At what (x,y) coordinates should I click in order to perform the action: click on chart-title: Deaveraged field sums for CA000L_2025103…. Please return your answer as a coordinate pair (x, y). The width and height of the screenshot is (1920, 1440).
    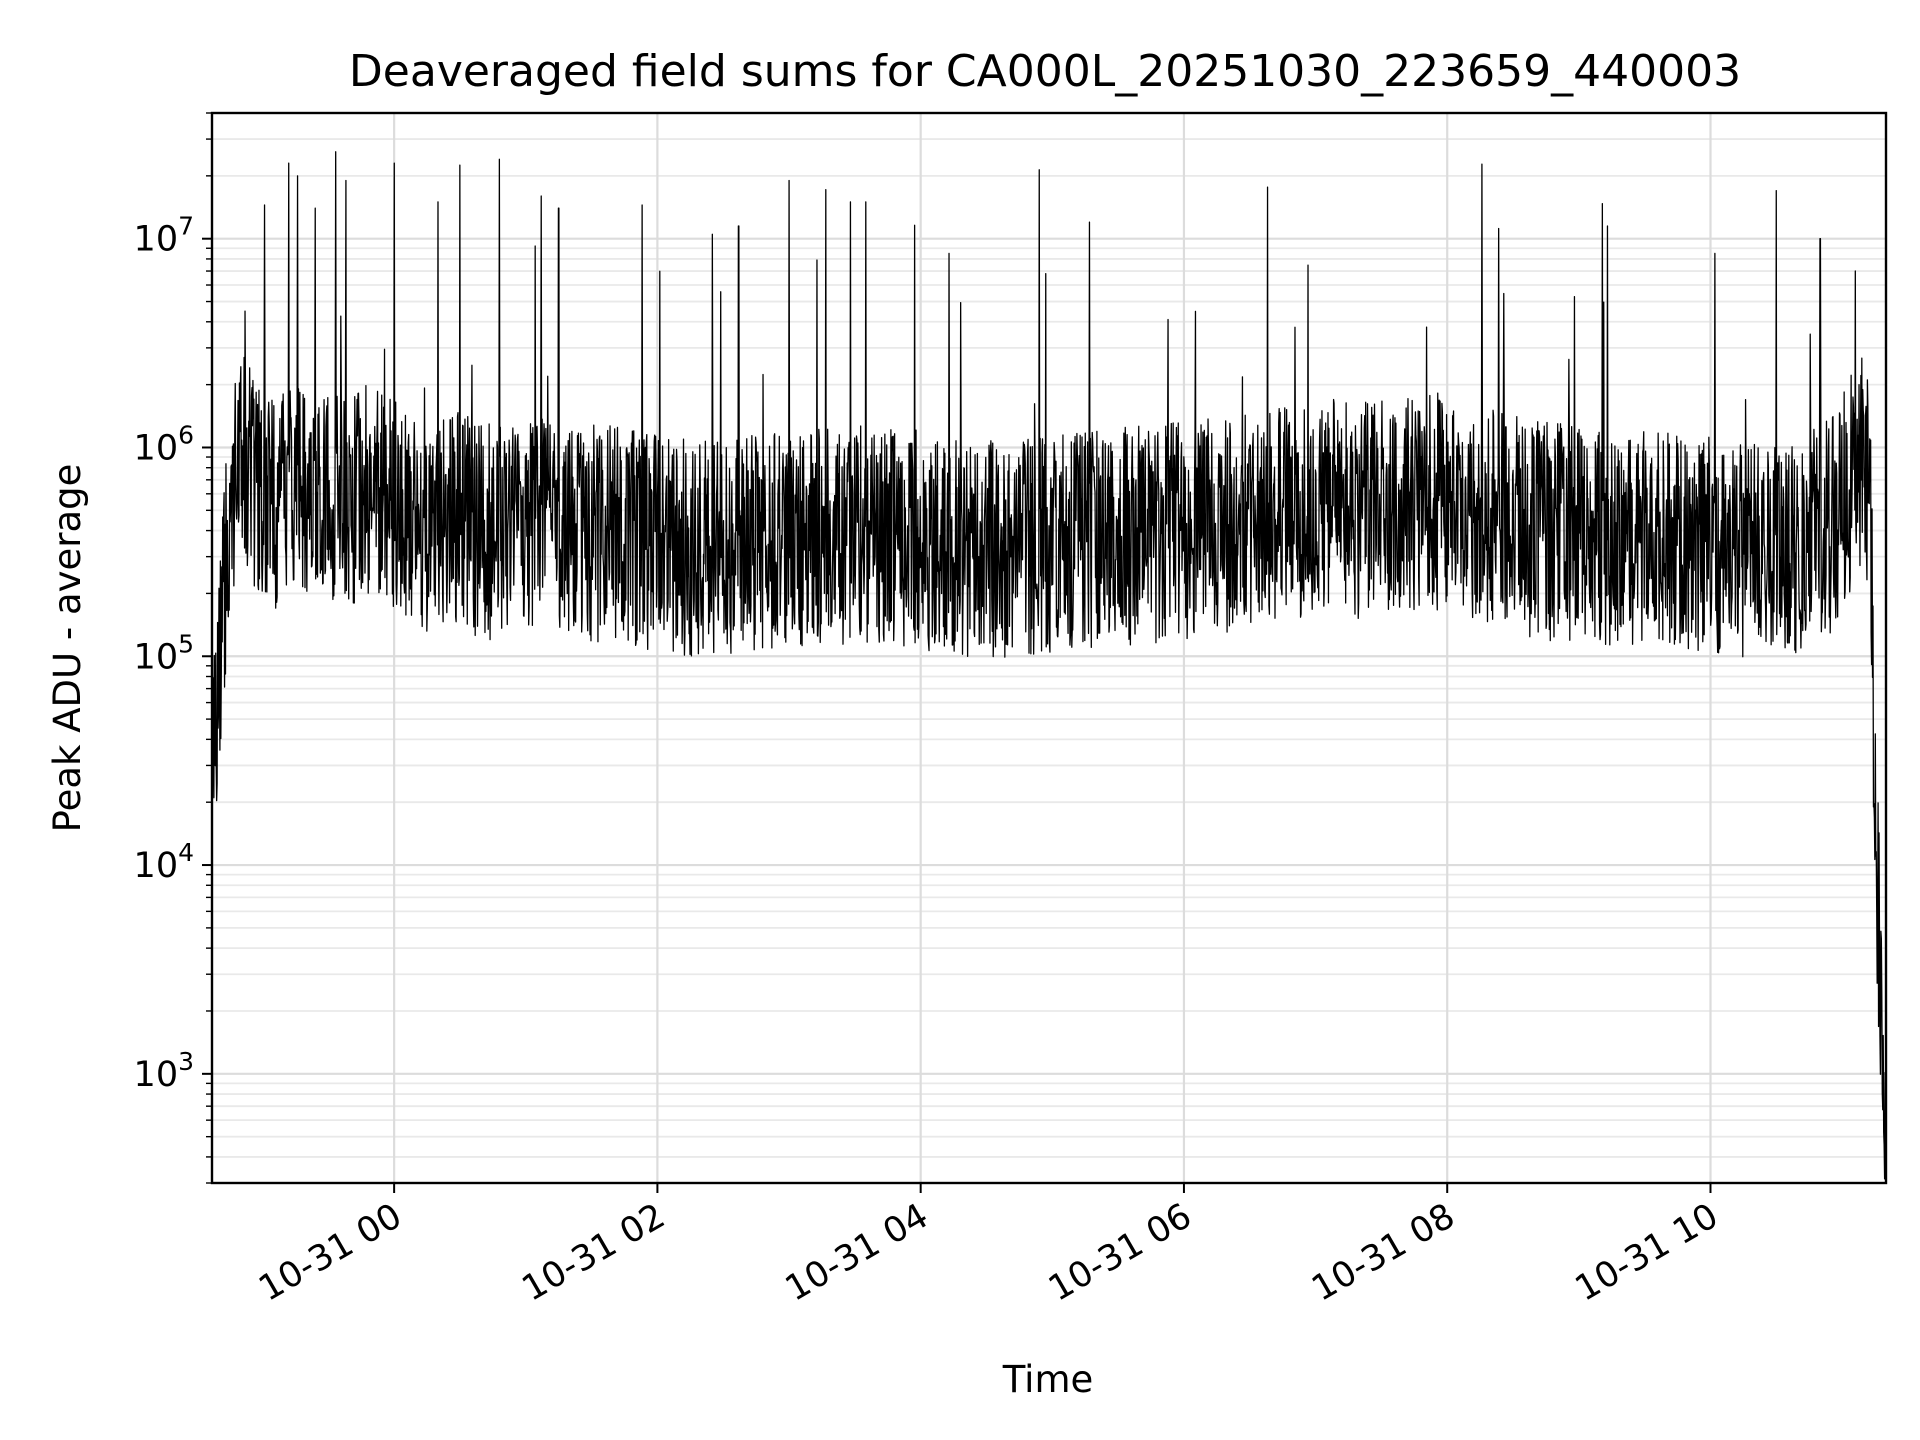
    Looking at the image, I should click on (1045, 71).